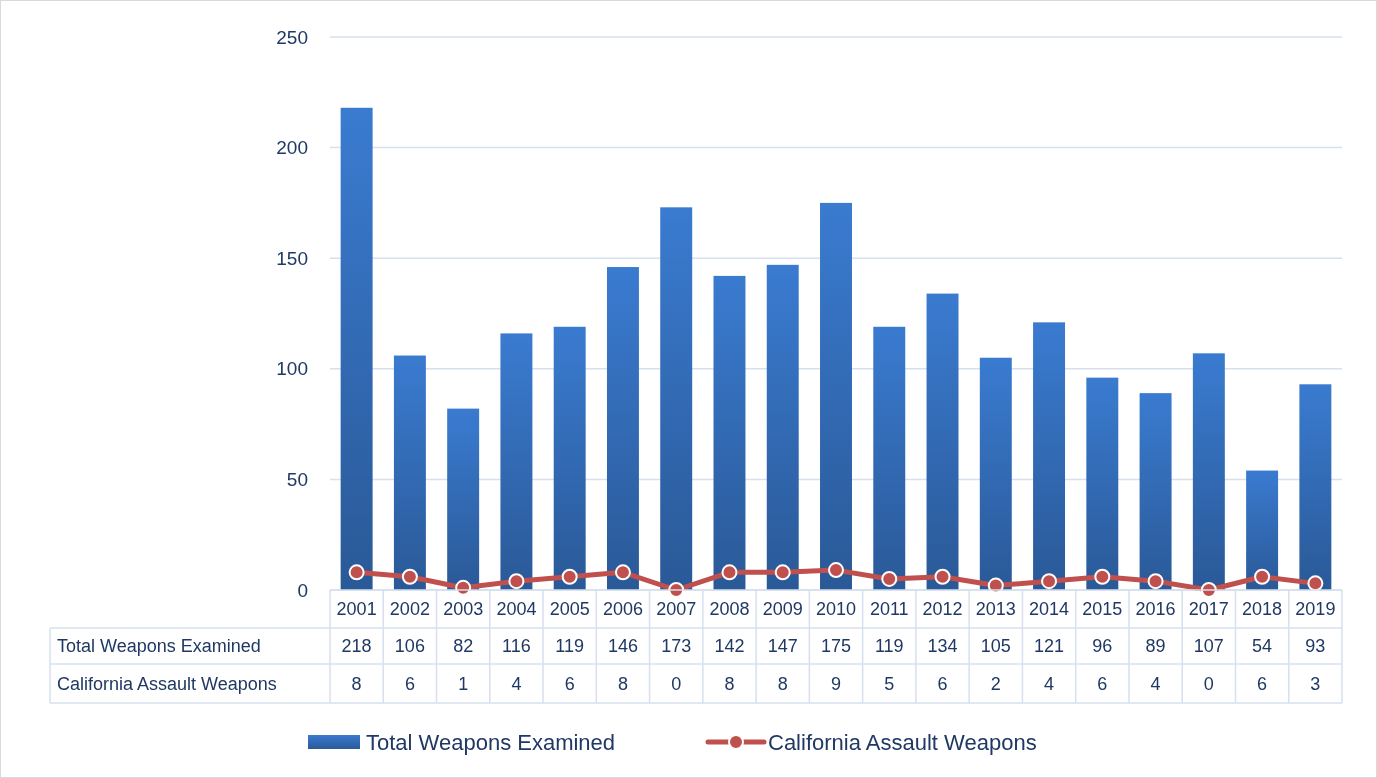  What do you see at coordinates (995, 609) in the screenshot?
I see `x-tick-label: 2013` at bounding box center [995, 609].